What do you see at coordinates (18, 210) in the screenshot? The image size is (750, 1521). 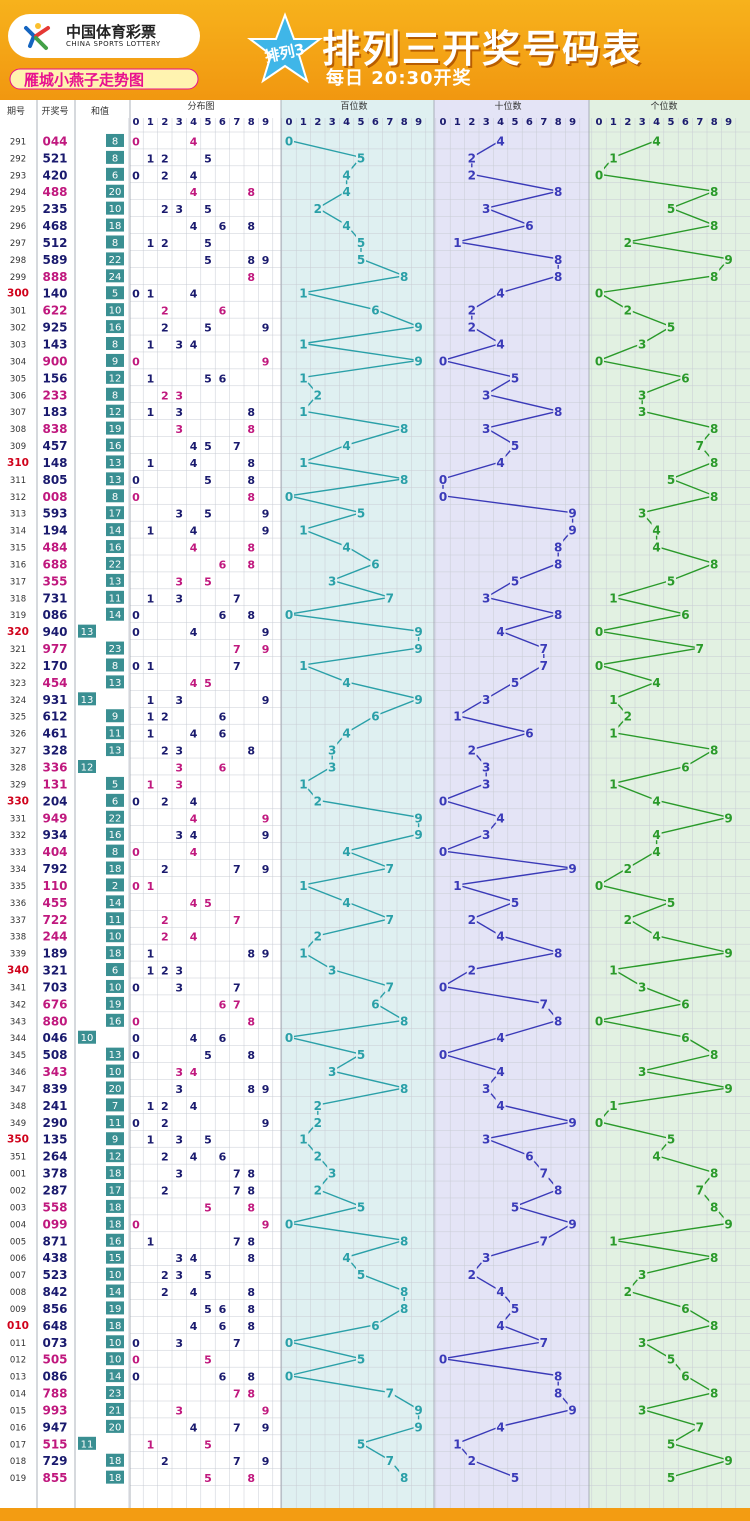 I see `issue-number: 295` at bounding box center [18, 210].